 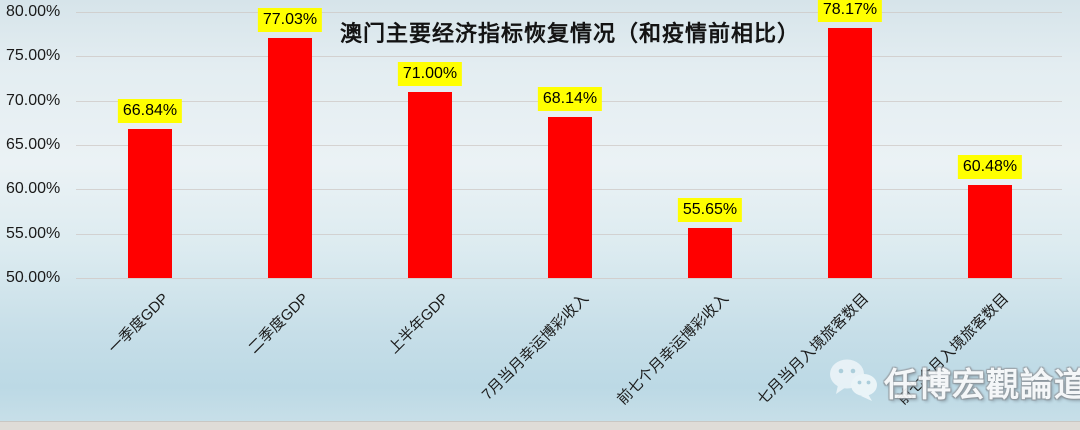 I want to click on bar-value-label: 68.14%, so click(x=570, y=99).